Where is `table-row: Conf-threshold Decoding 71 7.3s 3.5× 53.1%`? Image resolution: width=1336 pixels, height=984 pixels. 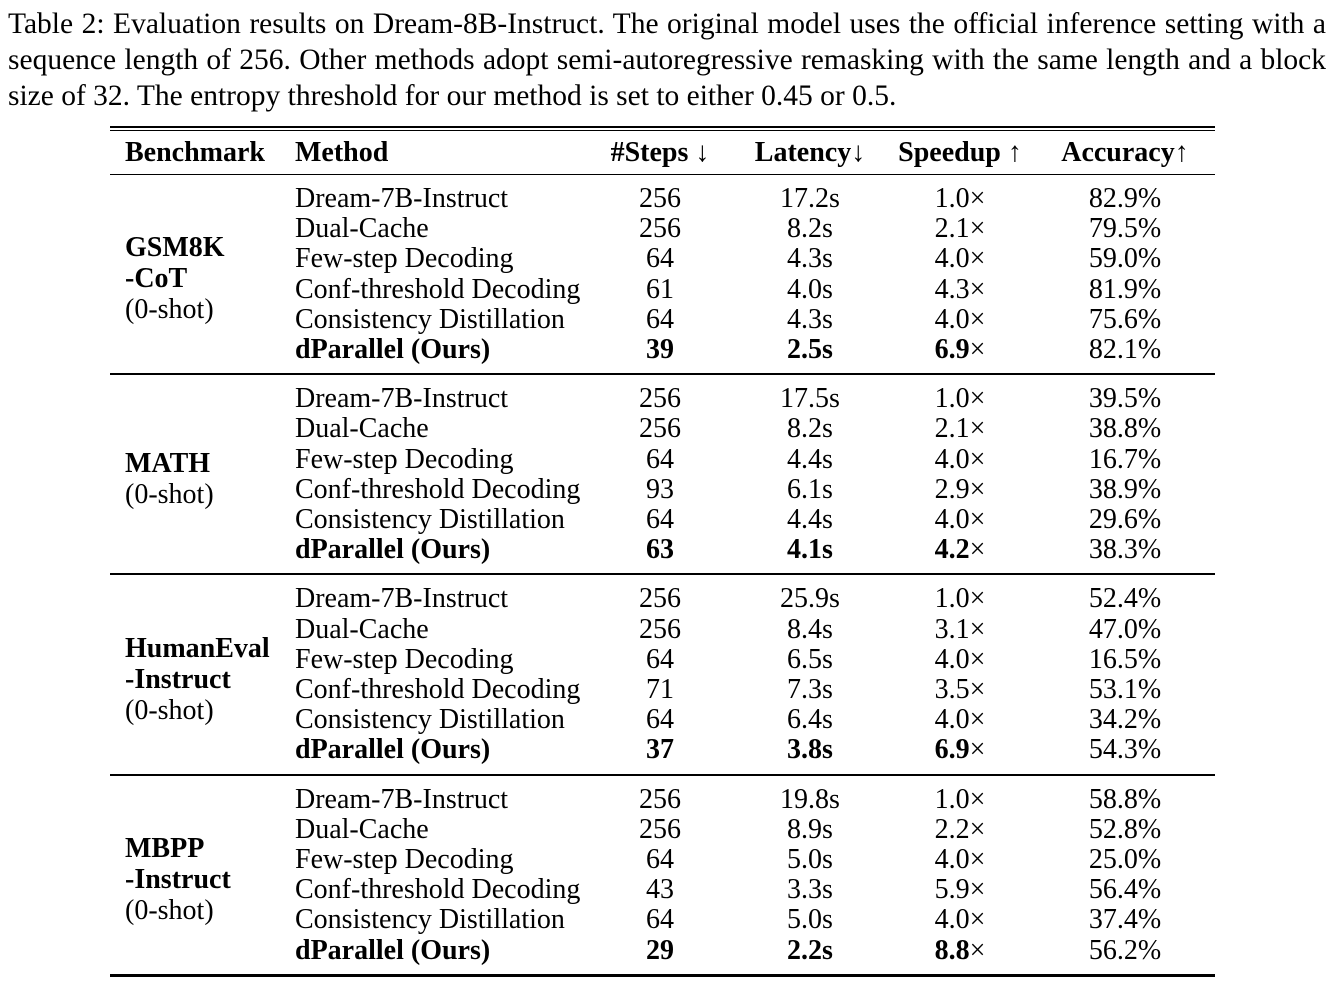
table-row: Conf-threshold Decoding 71 7.3s 3.5× 53.1% is located at coordinates (662, 690).